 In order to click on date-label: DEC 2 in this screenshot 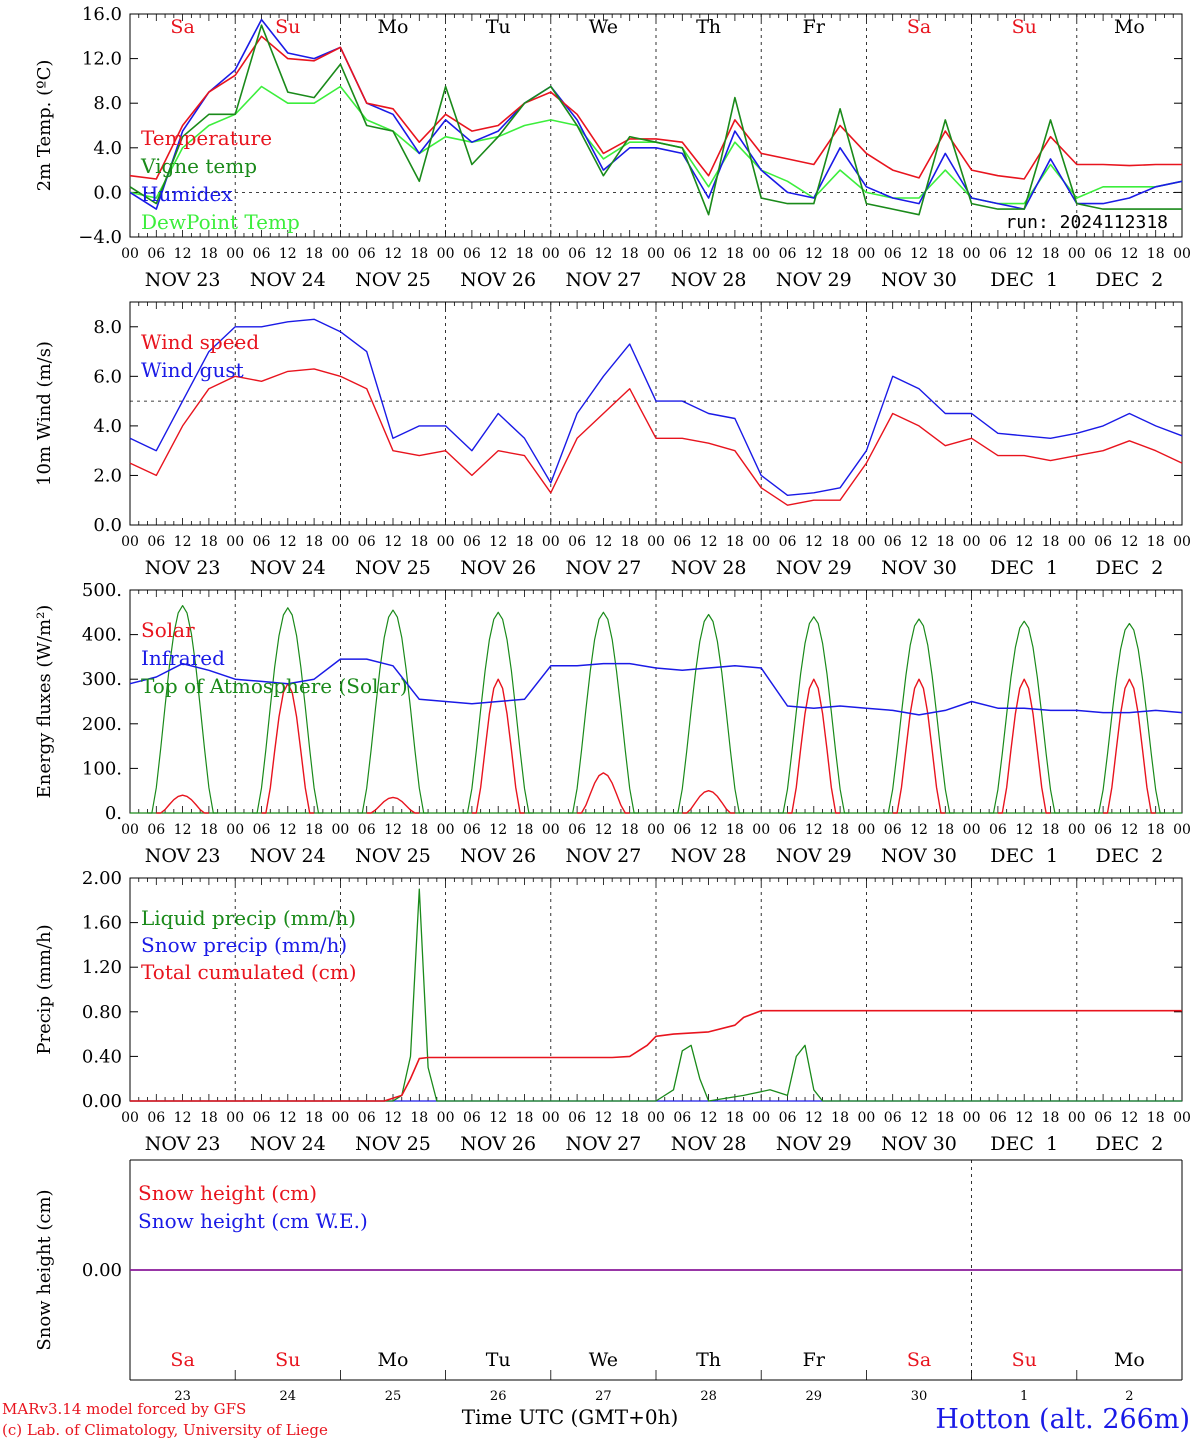, I will do `click(1129, 856)`.